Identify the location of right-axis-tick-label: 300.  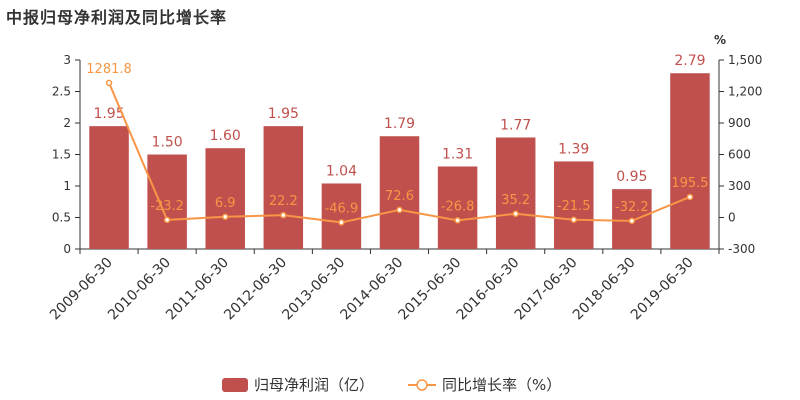
(739, 186).